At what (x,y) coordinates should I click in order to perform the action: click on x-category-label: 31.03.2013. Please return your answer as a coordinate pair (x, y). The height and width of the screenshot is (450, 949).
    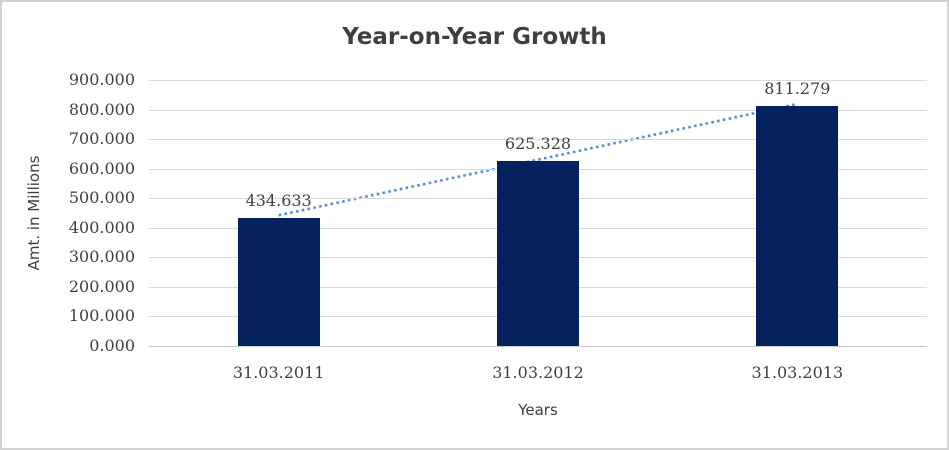
    Looking at the image, I should click on (797, 372).